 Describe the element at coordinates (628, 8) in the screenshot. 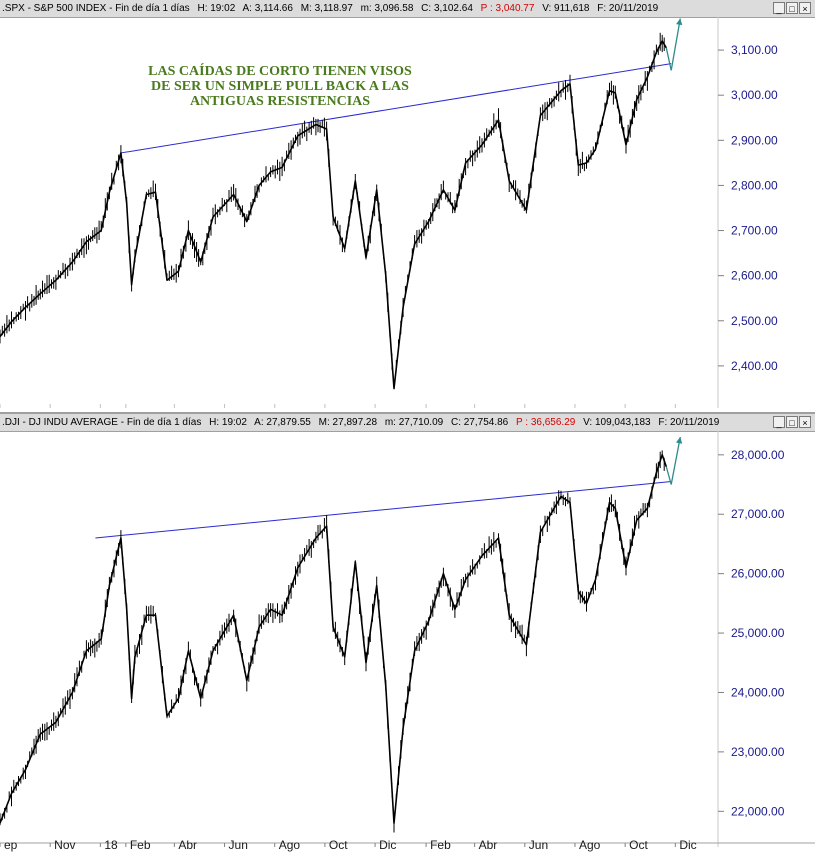

I see `spx-date-label: F: 20/11/2019` at that location.